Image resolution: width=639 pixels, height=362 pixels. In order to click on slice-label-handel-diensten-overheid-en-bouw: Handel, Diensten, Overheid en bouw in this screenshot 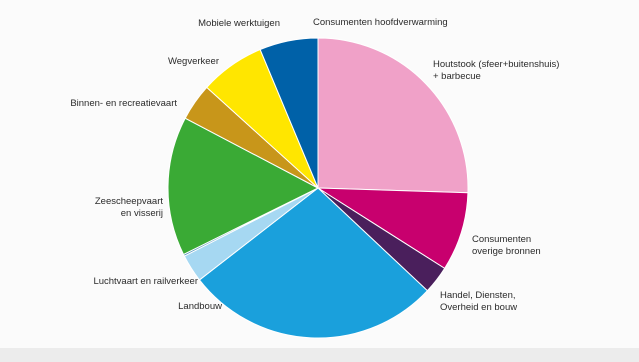, I will do `click(478, 301)`.